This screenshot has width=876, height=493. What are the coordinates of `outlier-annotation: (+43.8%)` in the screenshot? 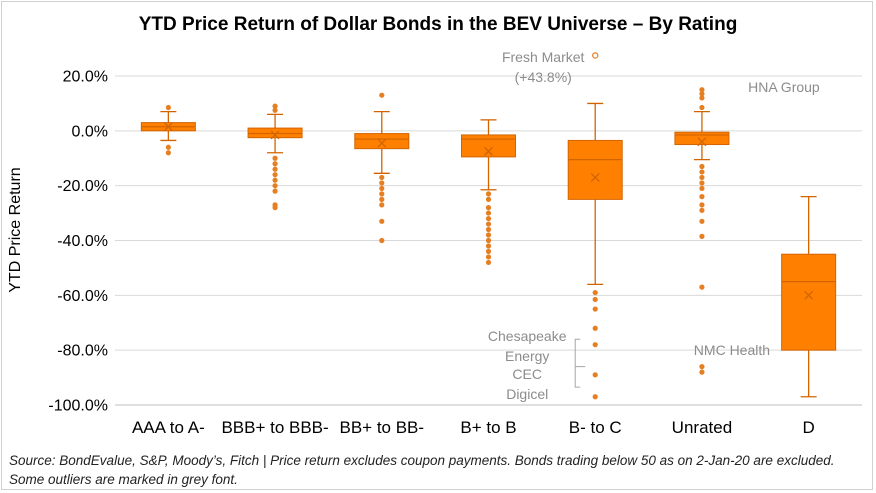 It's located at (543, 77).